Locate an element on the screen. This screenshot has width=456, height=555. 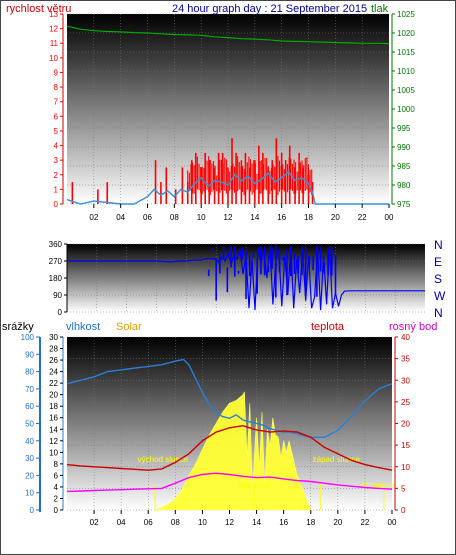
temperature-axis-ticks: 0 5 10 15 20 25 30 35 40 is located at coordinates (402, 424).